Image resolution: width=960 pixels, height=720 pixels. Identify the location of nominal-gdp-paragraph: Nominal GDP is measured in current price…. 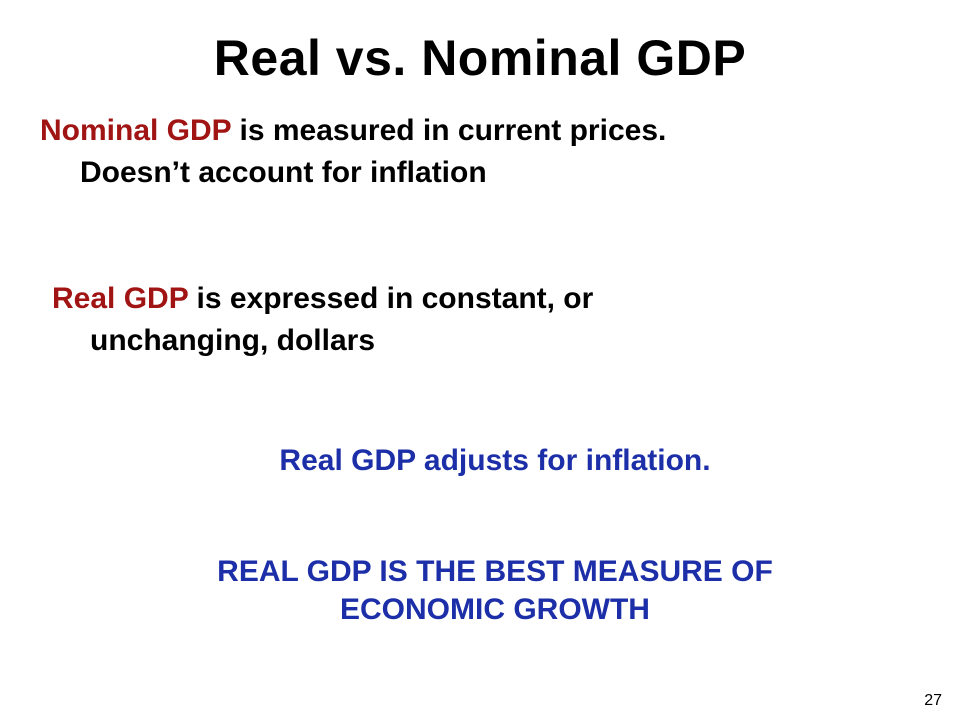
(490, 152).